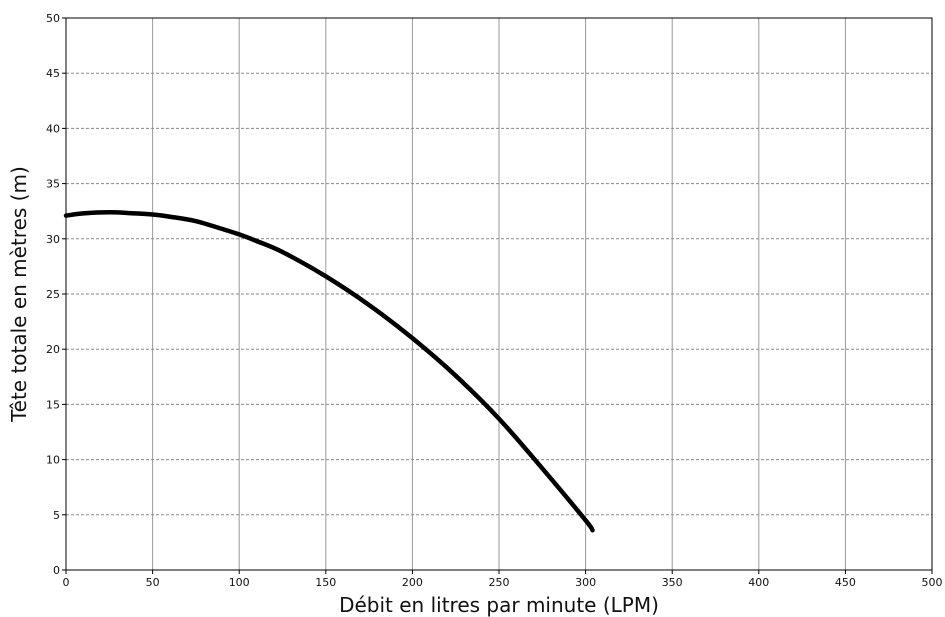 The image size is (945, 617). Describe the element at coordinates (932, 582) in the screenshot. I see `x-tick-label: 500` at that location.